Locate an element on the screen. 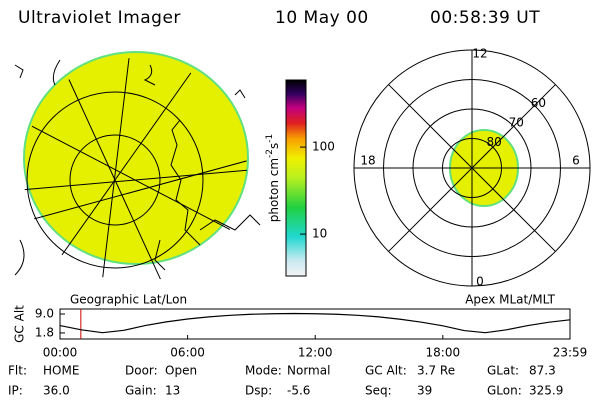 This screenshot has width=600, height=400. status-value: 13 is located at coordinates (172, 391).